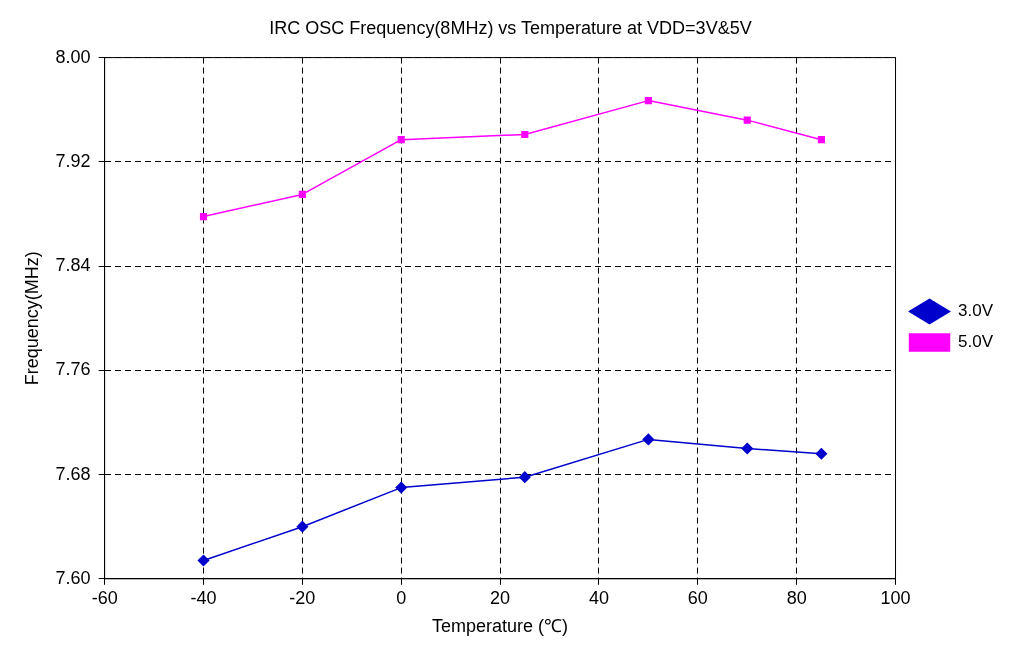 The height and width of the screenshot is (654, 1021). I want to click on y-axis-title: Frequency(MHz), so click(31, 318).